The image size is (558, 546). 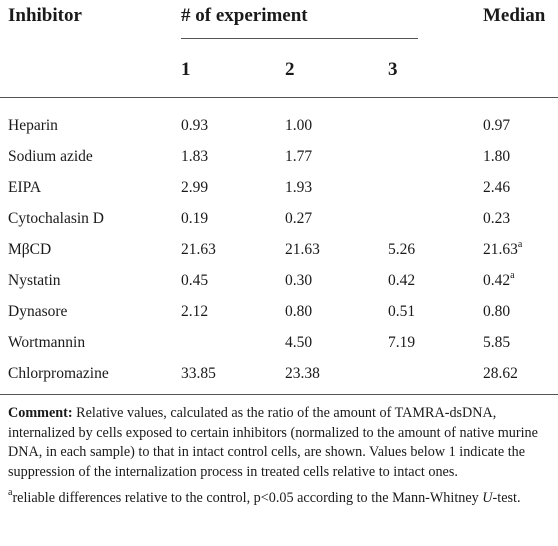 I want to click on header-experiment-1: 1, so click(x=186, y=69).